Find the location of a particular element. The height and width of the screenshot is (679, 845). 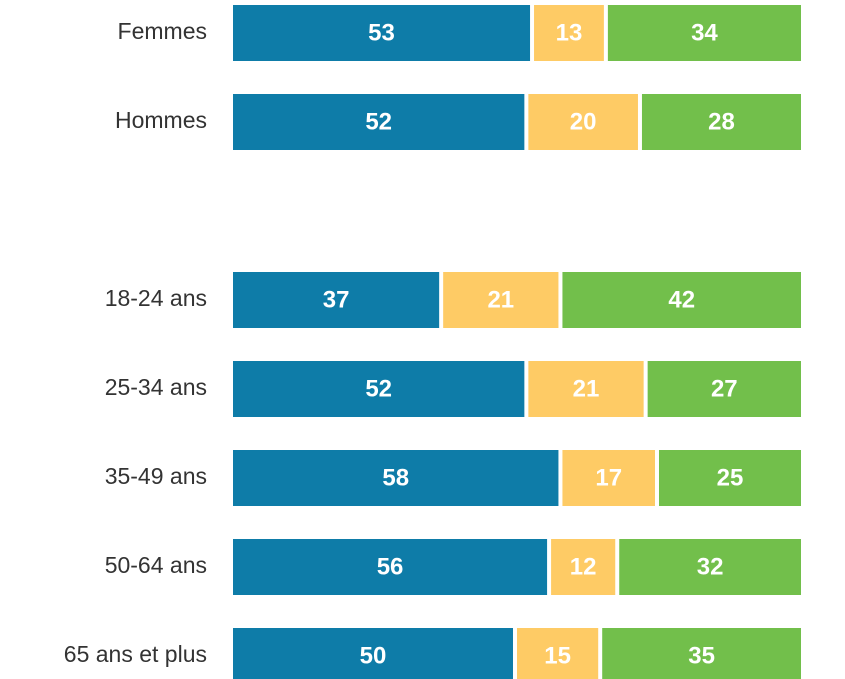

data-label: 58 is located at coordinates (395, 477).